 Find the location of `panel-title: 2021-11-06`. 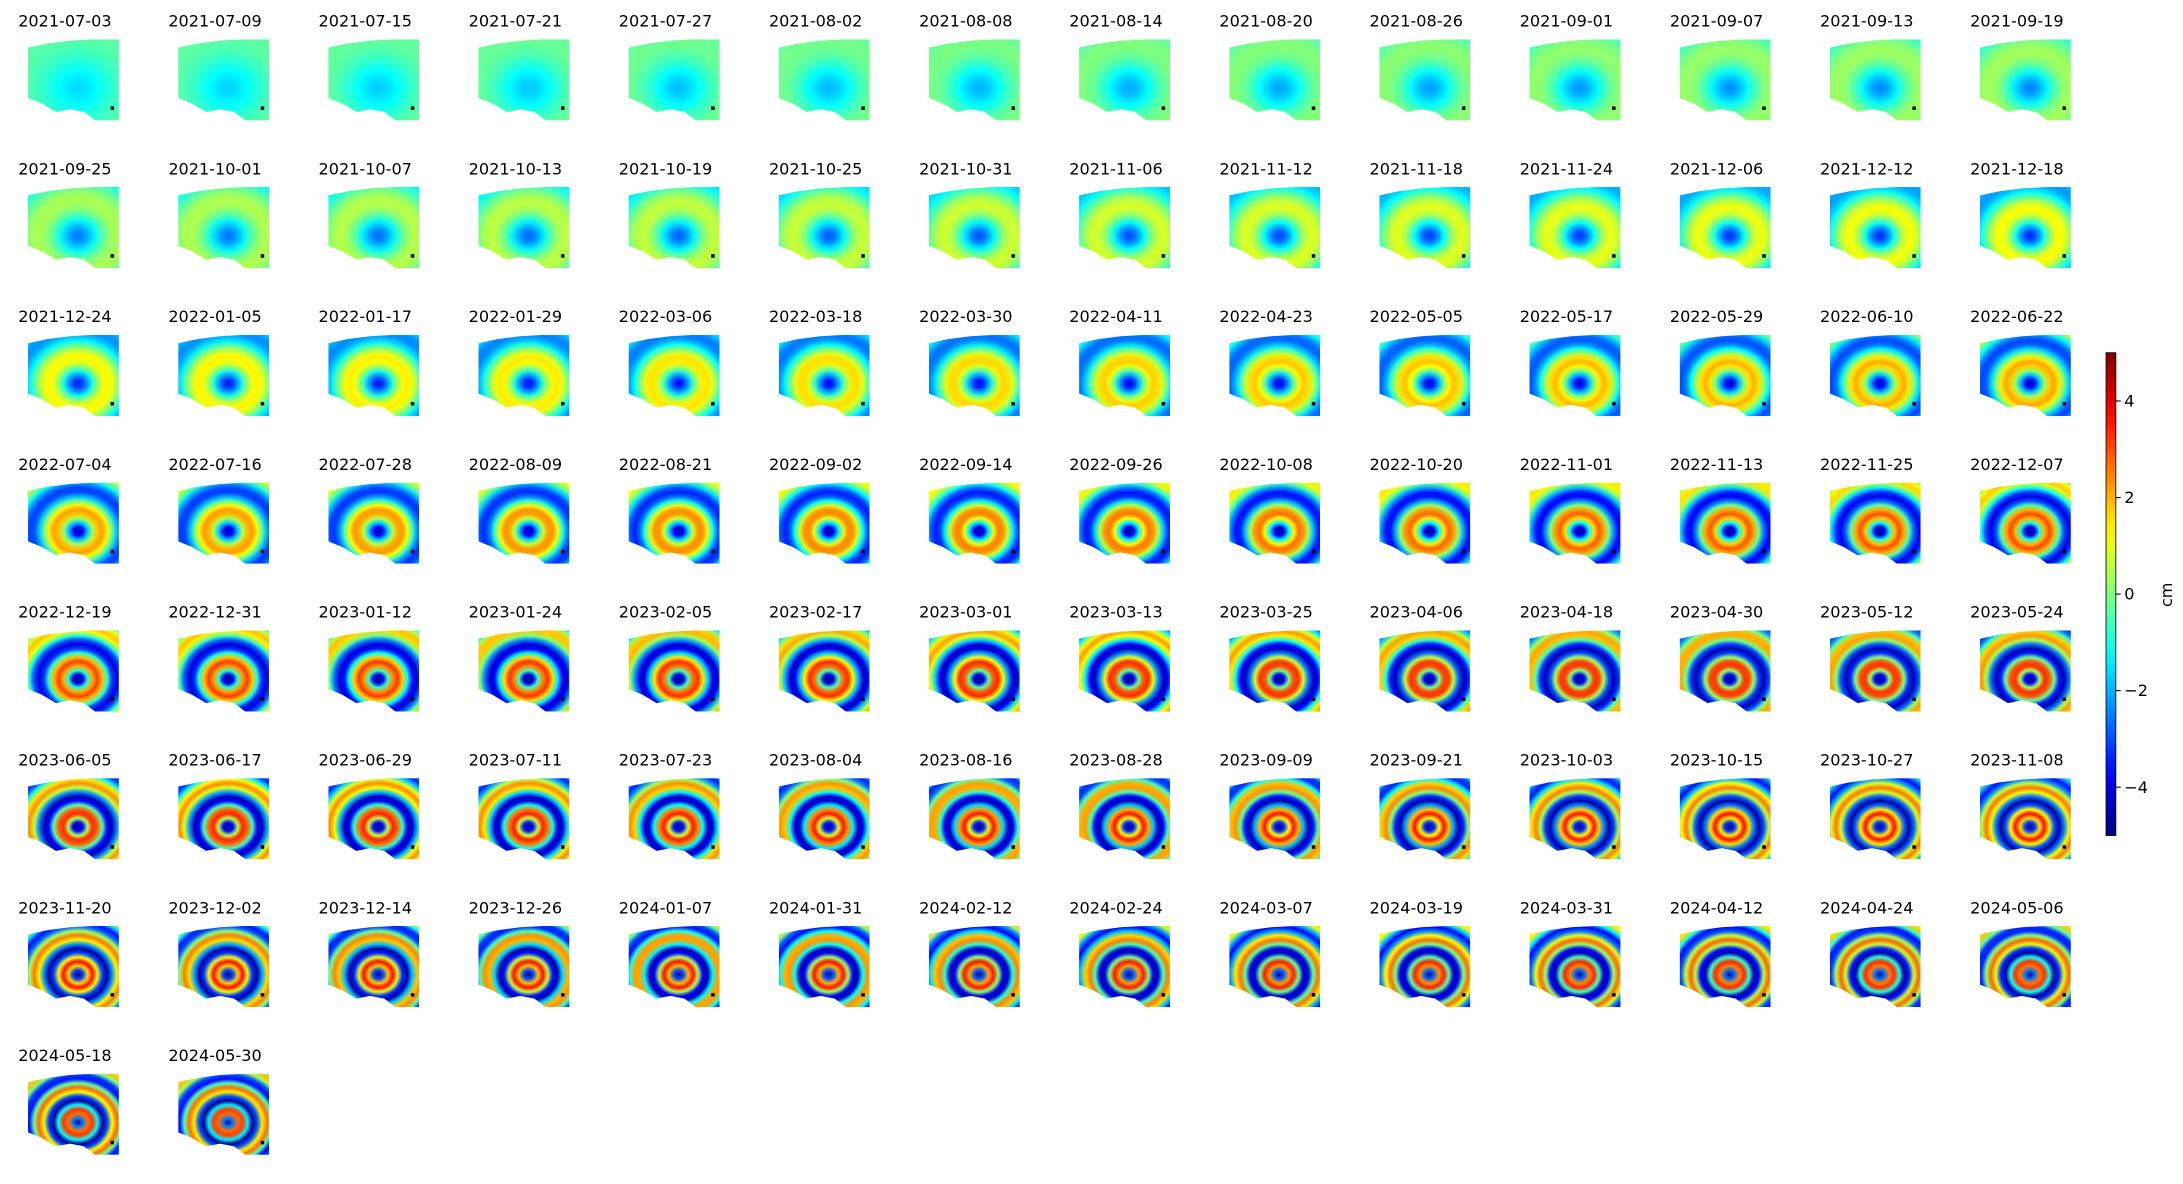

panel-title: 2021-11-06 is located at coordinates (1115, 168).